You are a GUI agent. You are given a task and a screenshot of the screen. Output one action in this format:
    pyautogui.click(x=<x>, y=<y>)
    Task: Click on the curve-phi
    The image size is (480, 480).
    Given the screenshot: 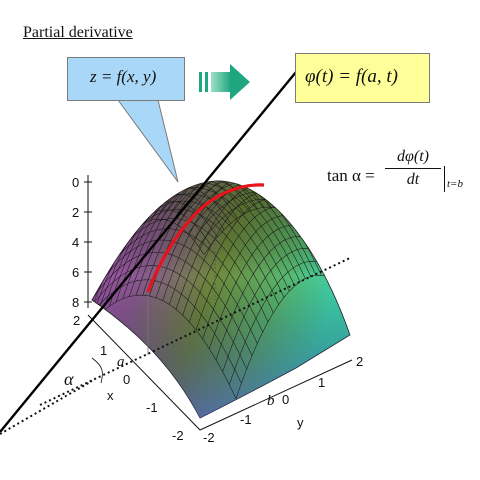 What is the action you would take?
    pyautogui.click(x=205, y=238)
    